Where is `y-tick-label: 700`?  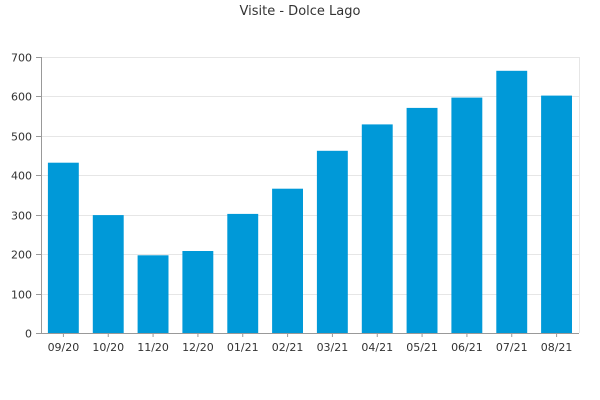 y-tick-label: 700 is located at coordinates (21, 58).